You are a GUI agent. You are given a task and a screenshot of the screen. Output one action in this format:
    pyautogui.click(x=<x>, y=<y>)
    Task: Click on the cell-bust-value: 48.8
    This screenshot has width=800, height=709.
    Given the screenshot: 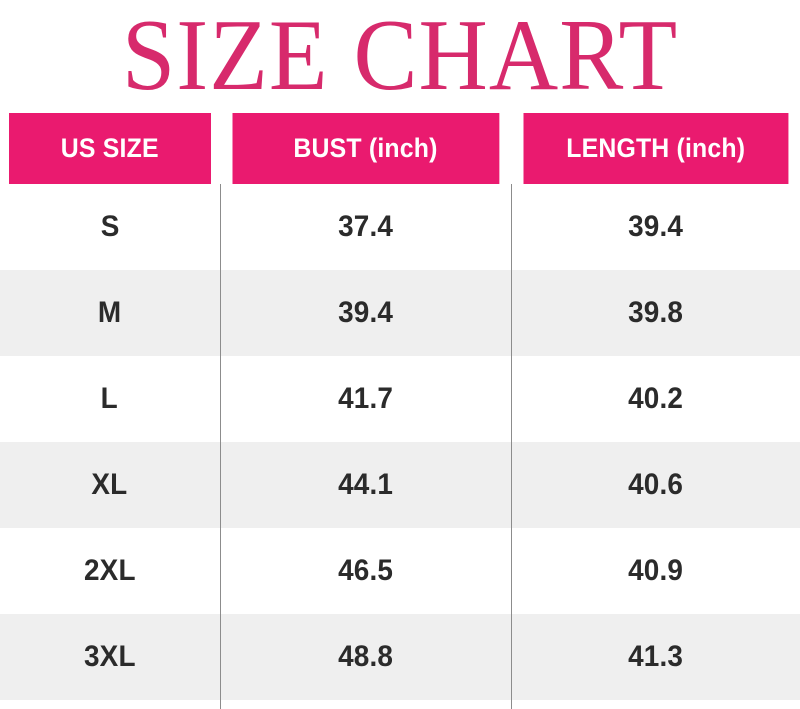 What is the action you would take?
    pyautogui.click(x=365, y=656)
    